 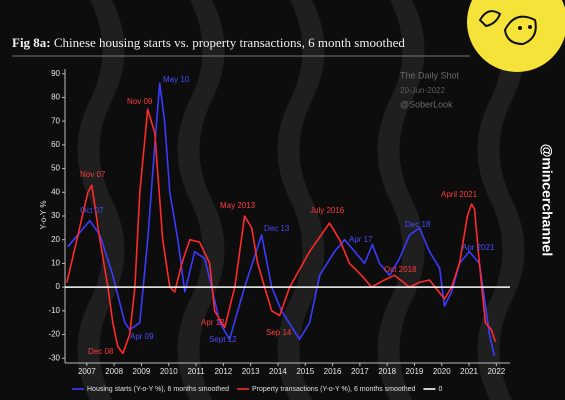 What do you see at coordinates (415, 371) in the screenshot?
I see `x-tick-label: 2019` at bounding box center [415, 371].